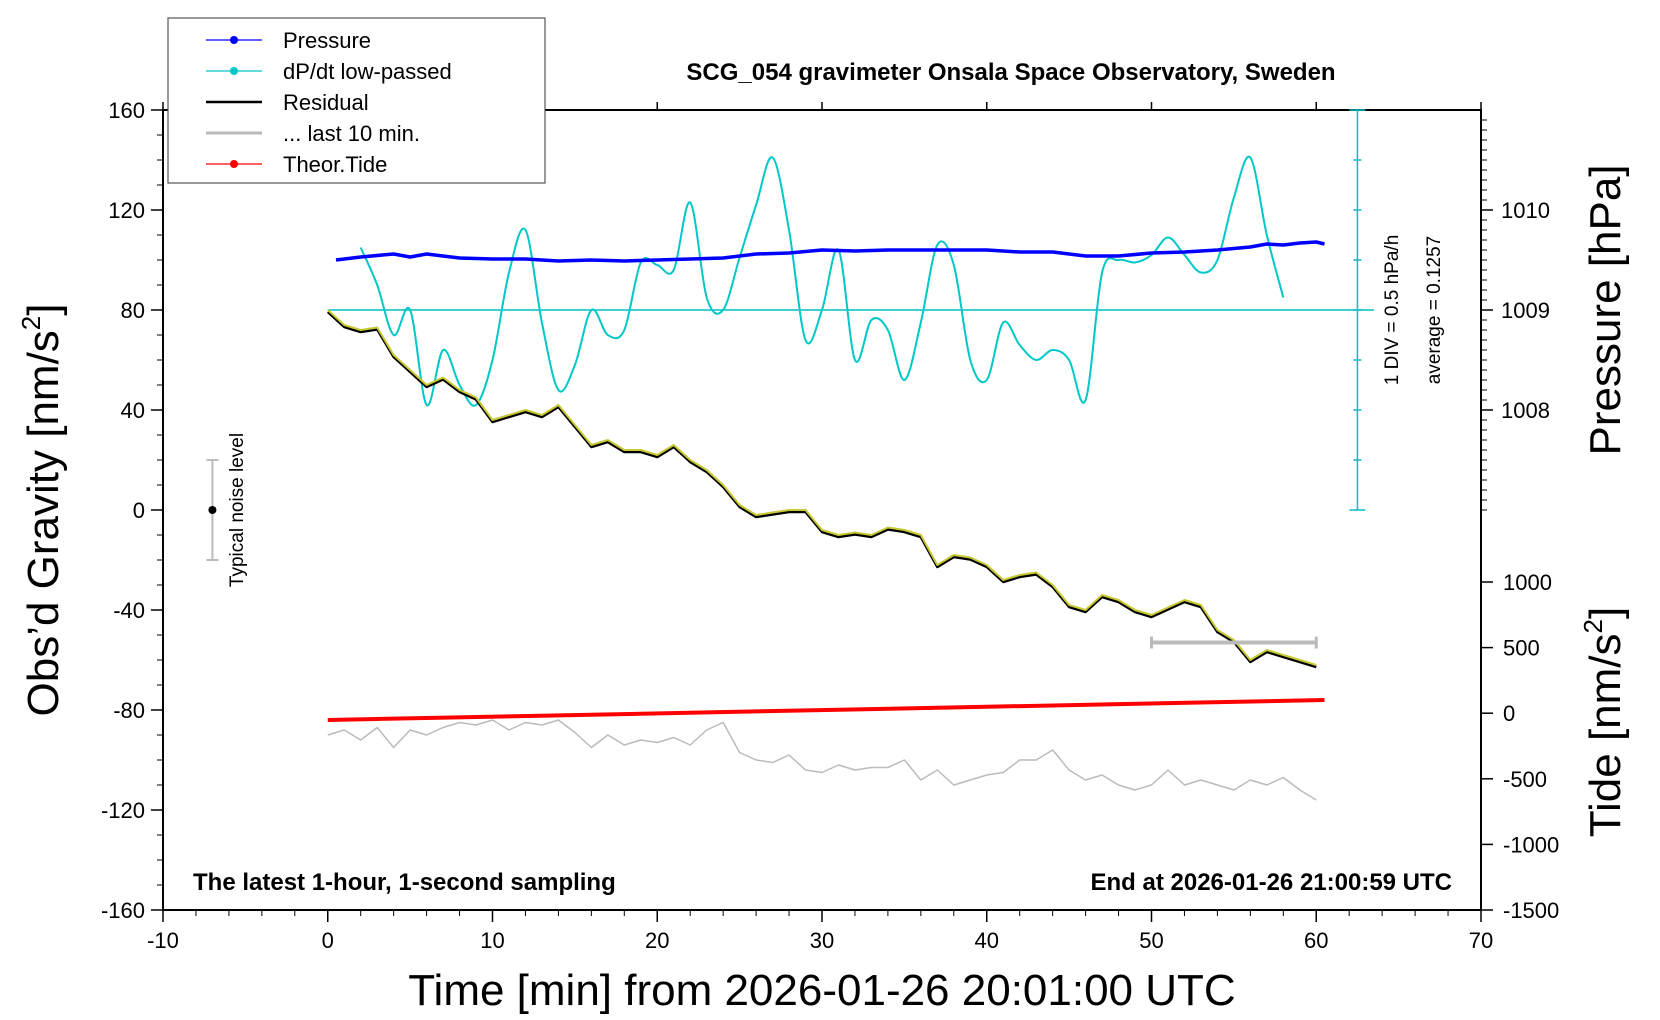 Image resolution: width=1660 pixels, height=1020 pixels. What do you see at coordinates (1520, 746) in the screenshot?
I see `tide-axis-ticks: 1000 500 0 -500 -1000 -1500` at bounding box center [1520, 746].